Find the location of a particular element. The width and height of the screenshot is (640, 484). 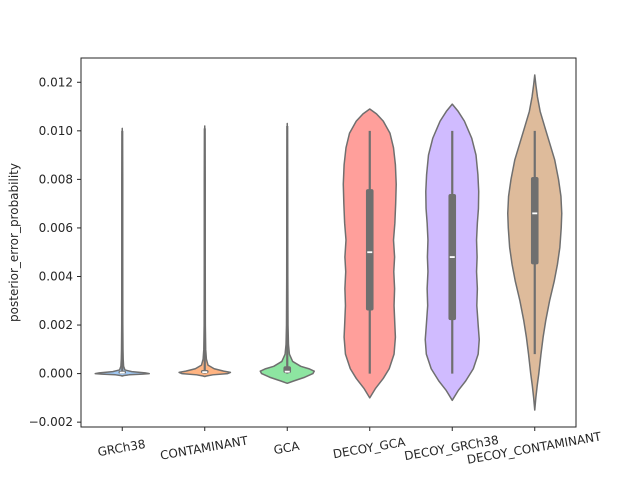

y-tick-label: 0.006 is located at coordinates (56, 228).